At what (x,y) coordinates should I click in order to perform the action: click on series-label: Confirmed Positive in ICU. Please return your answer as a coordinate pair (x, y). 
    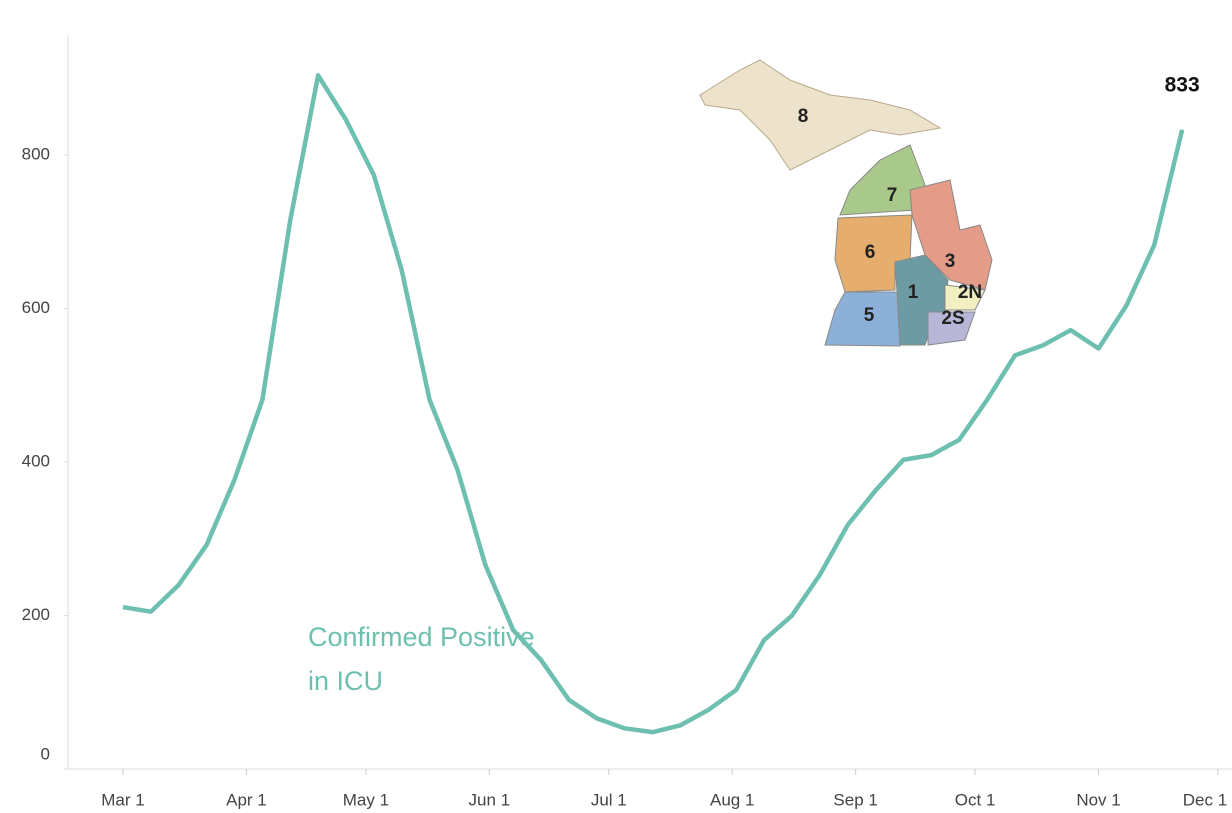
    Looking at the image, I should click on (421, 659).